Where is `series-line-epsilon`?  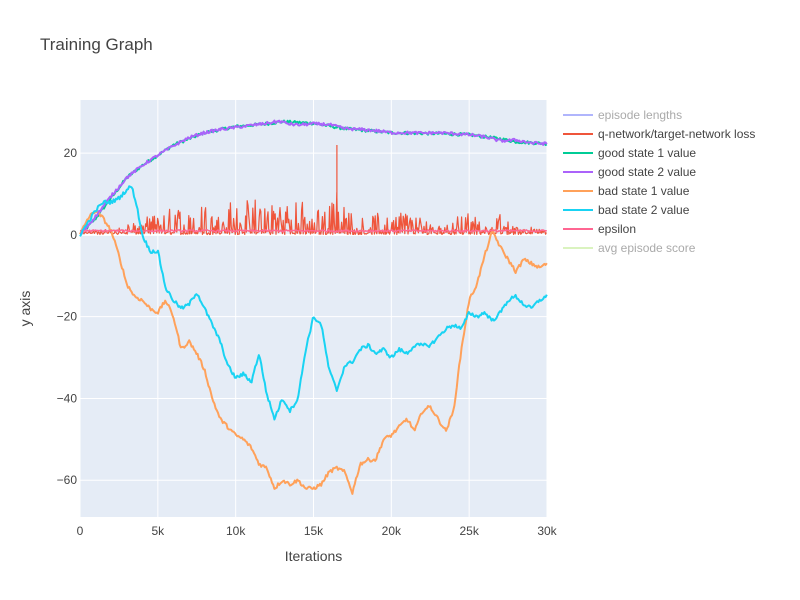
series-line-epsilon is located at coordinates (313, 231).